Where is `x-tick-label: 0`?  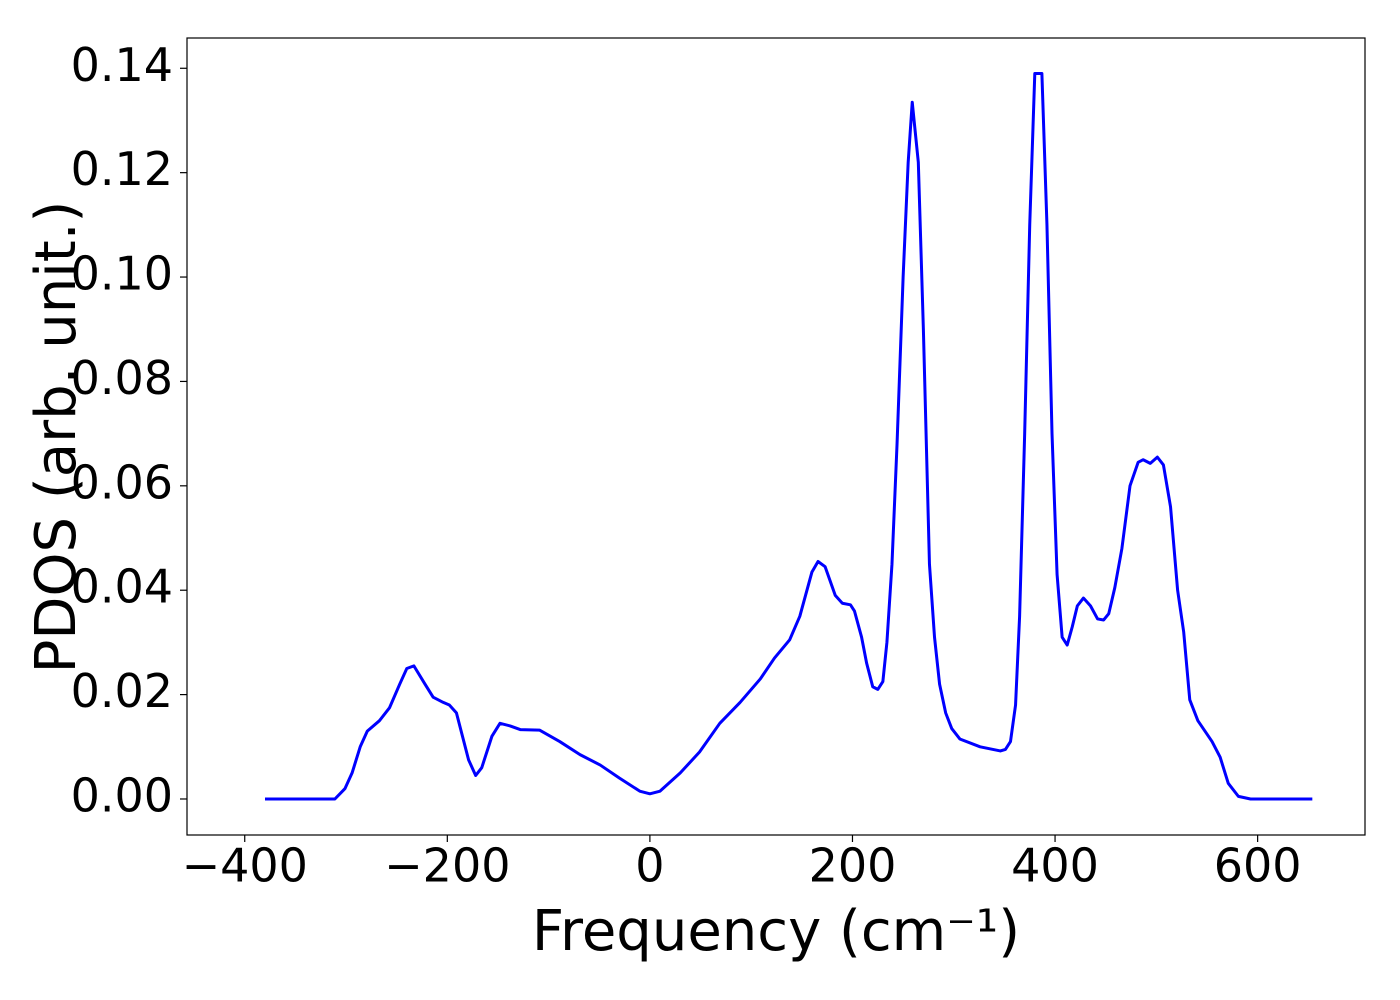 x-tick-label: 0 is located at coordinates (649, 866).